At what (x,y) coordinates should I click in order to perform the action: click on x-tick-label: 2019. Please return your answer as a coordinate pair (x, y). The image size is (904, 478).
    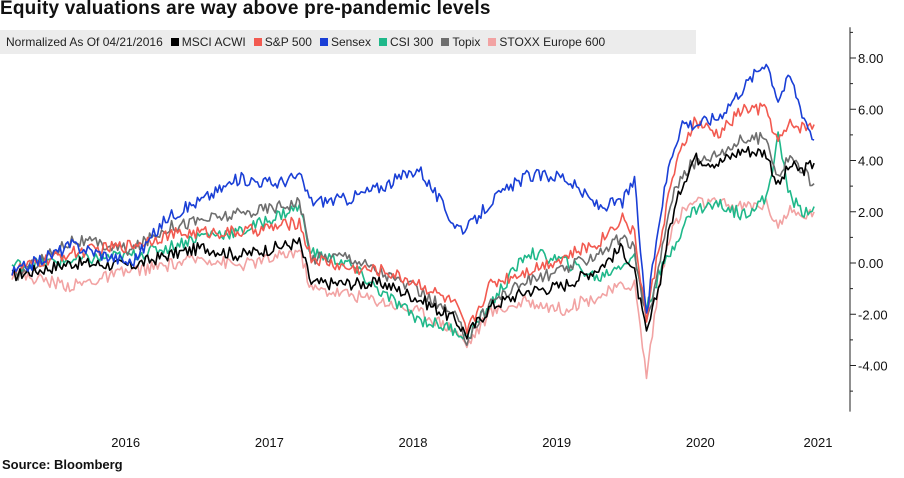
    Looking at the image, I should click on (556, 442).